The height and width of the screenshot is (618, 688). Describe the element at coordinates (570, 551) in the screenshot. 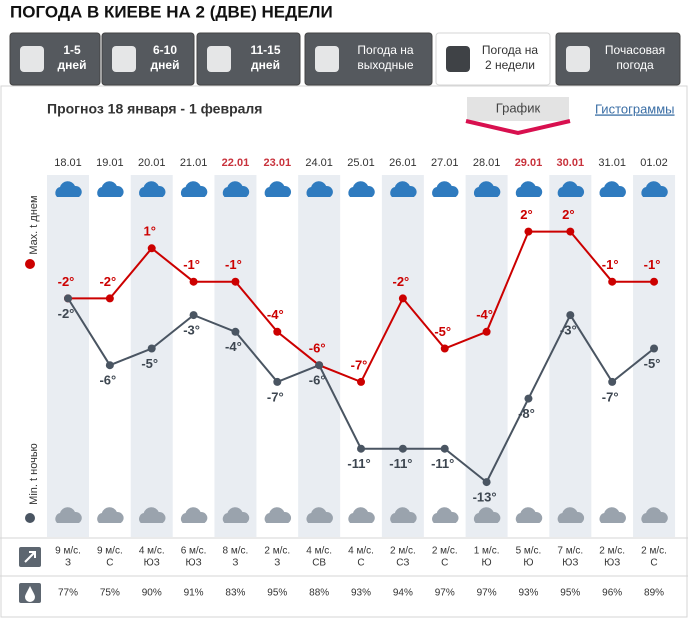

I see `wind-speed: 7 м/с.` at that location.